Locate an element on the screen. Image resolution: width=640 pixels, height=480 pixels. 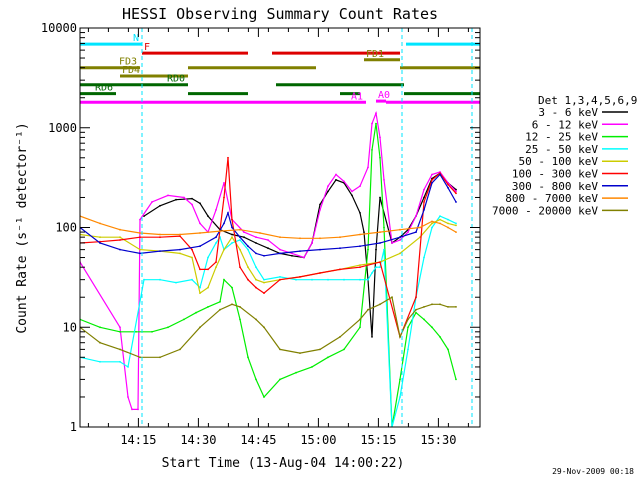
legend-label-7: 800 - 7000 keV is located at coordinates (551, 198).